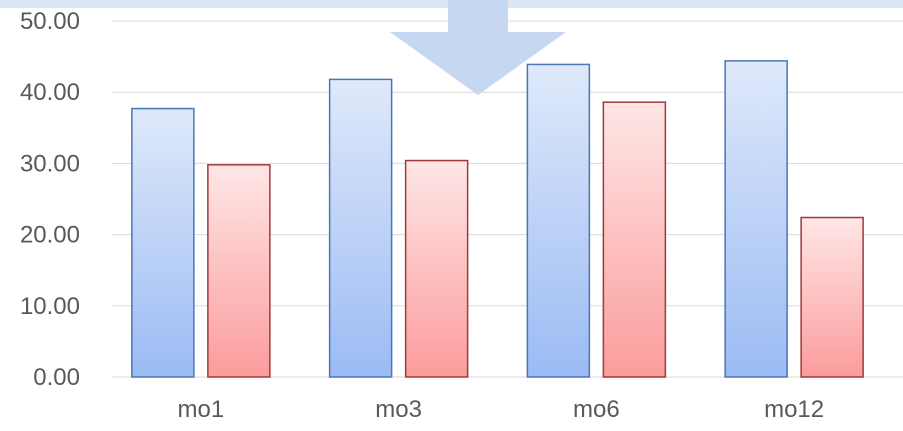 The width and height of the screenshot is (903, 431). What do you see at coordinates (596, 409) in the screenshot?
I see `x-category-label: mo6` at bounding box center [596, 409].